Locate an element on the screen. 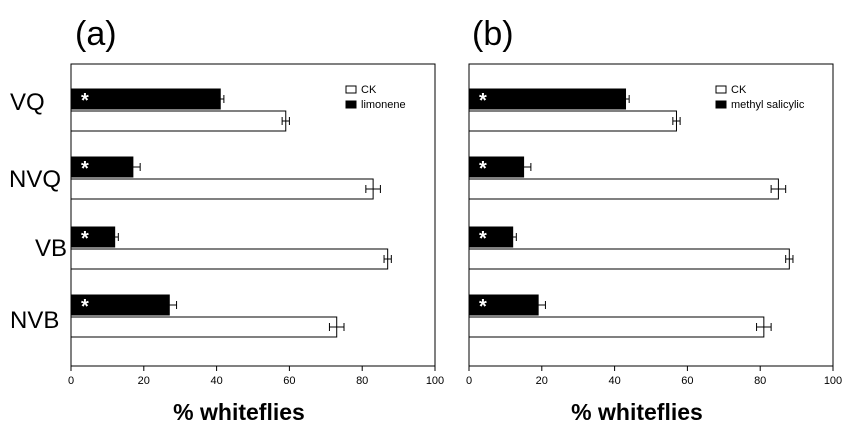 Image resolution: width=847 pixels, height=428 pixels. legend-label-treatment-a: limonene is located at coordinates (383, 105).